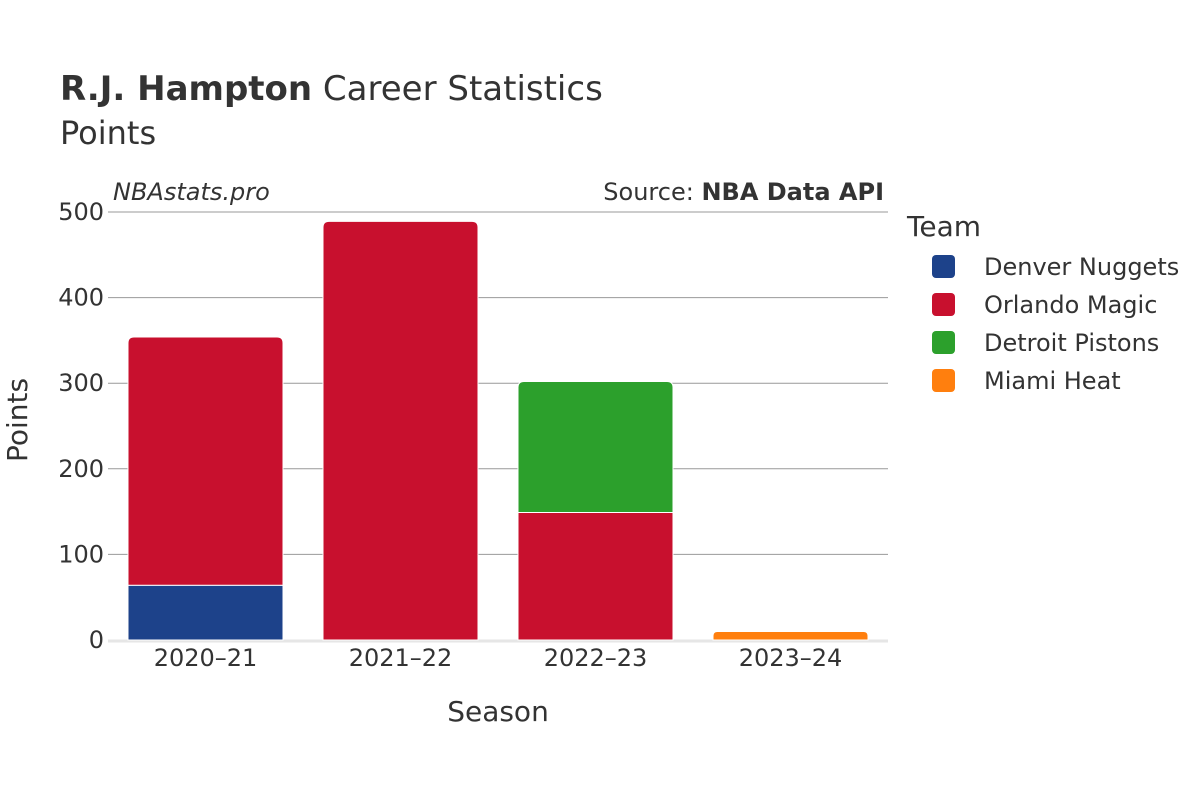 Image resolution: width=1200 pixels, height=800 pixels. What do you see at coordinates (791, 658) in the screenshot?
I see `x-tick-label: 2023–24` at bounding box center [791, 658].